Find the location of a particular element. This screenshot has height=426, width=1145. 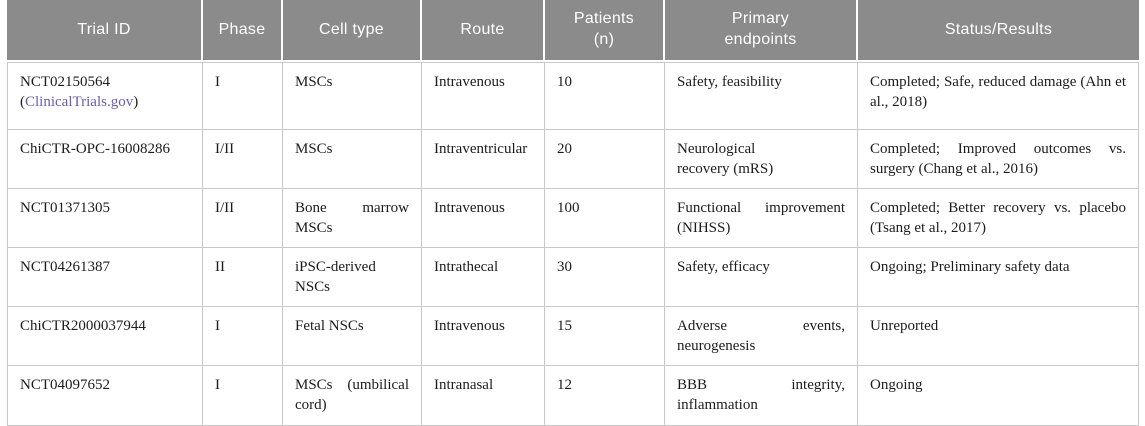

column-header-trial-id: Trial ID is located at coordinates (105, 30).